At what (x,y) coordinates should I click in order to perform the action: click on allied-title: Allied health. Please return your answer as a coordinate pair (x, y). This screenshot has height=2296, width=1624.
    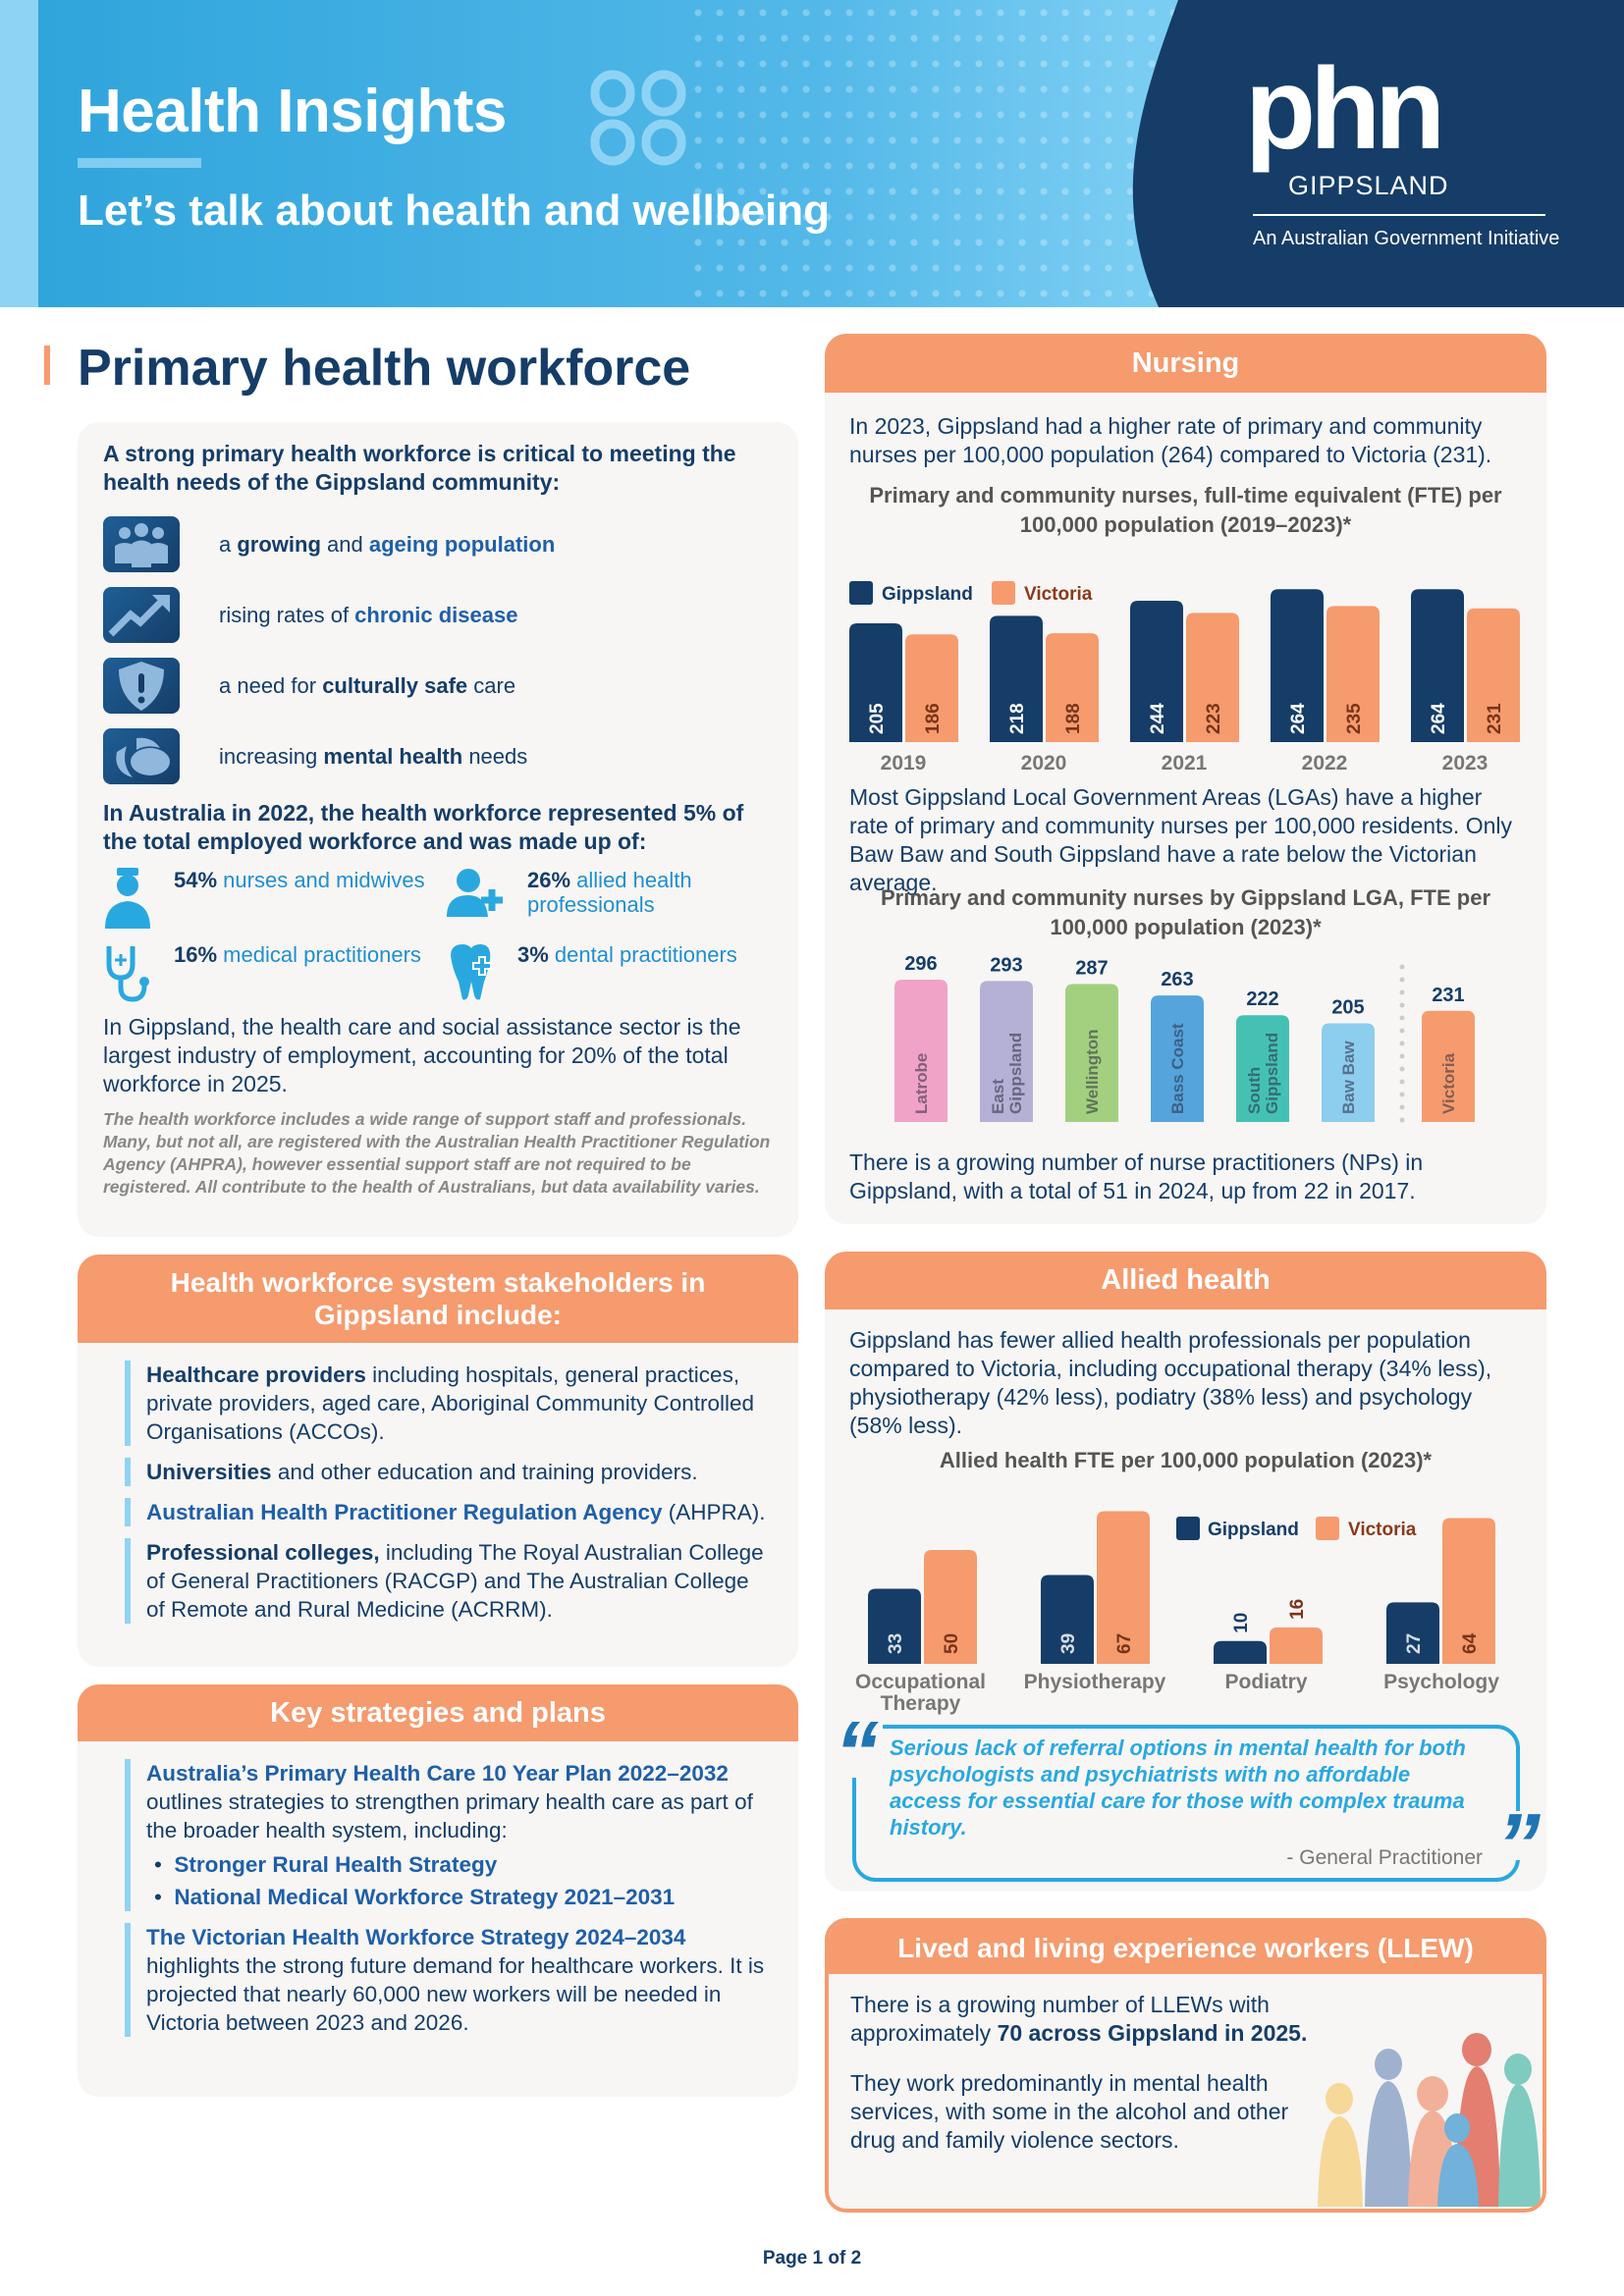
    Looking at the image, I should click on (1185, 1281).